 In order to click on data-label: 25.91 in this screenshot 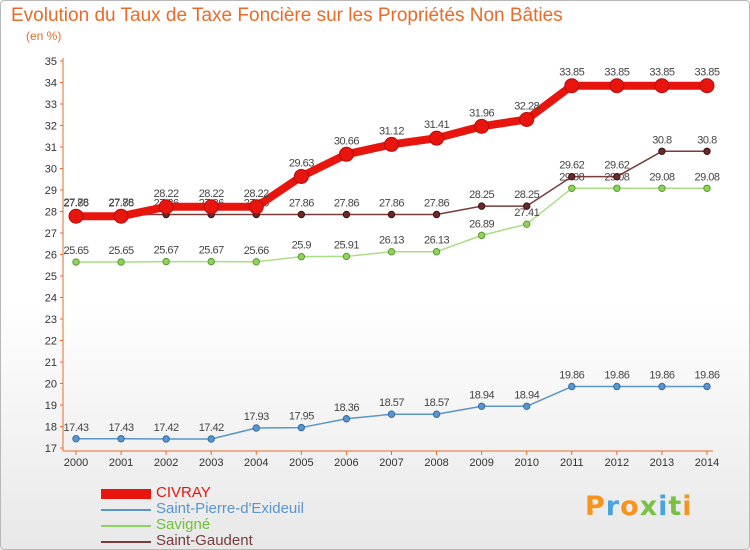, I will do `click(346, 245)`.